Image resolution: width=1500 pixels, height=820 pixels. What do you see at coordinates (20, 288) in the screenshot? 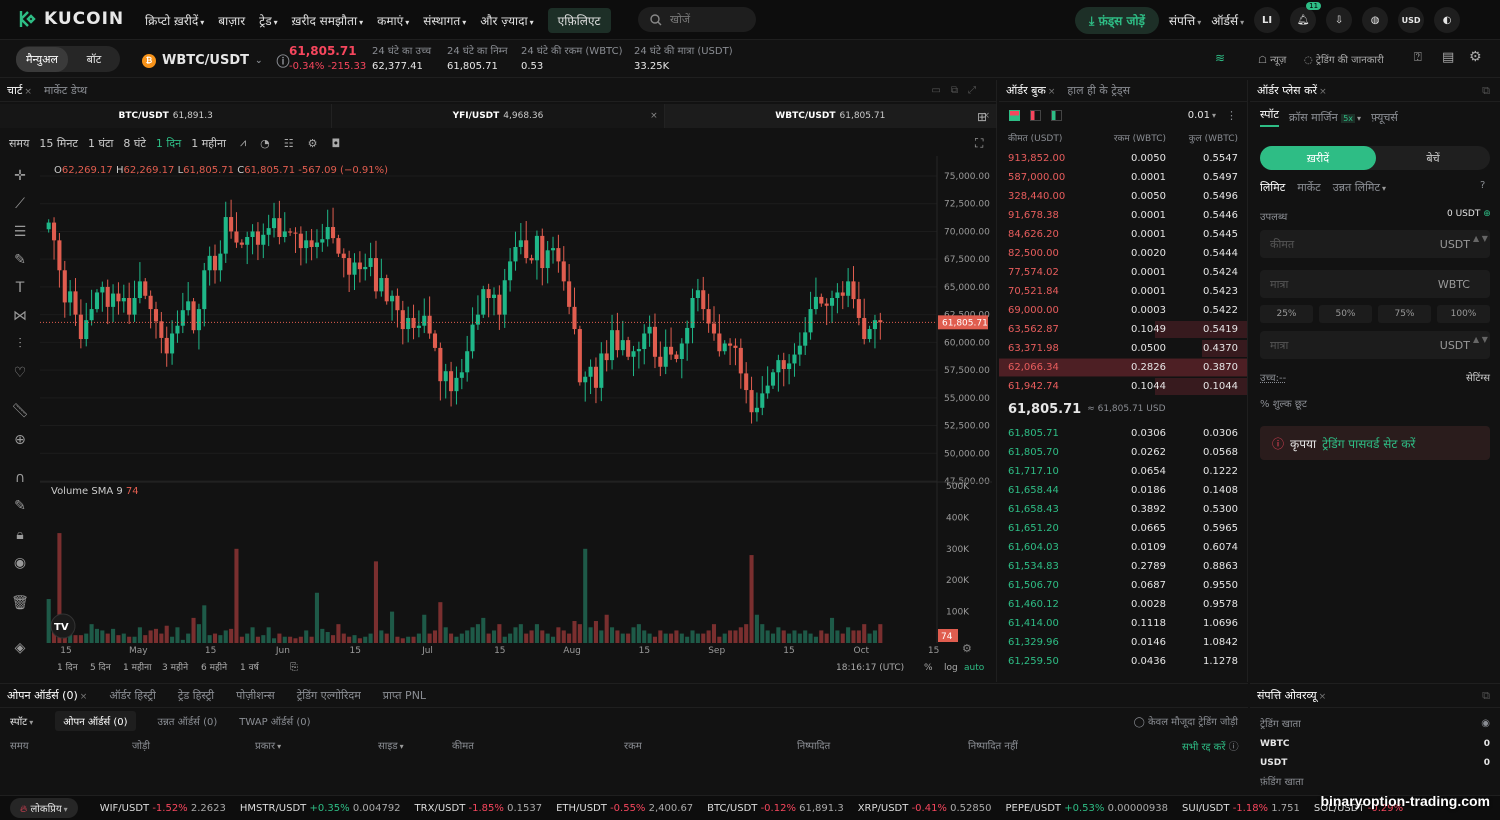
I see `text-icon: T` at bounding box center [20, 288].